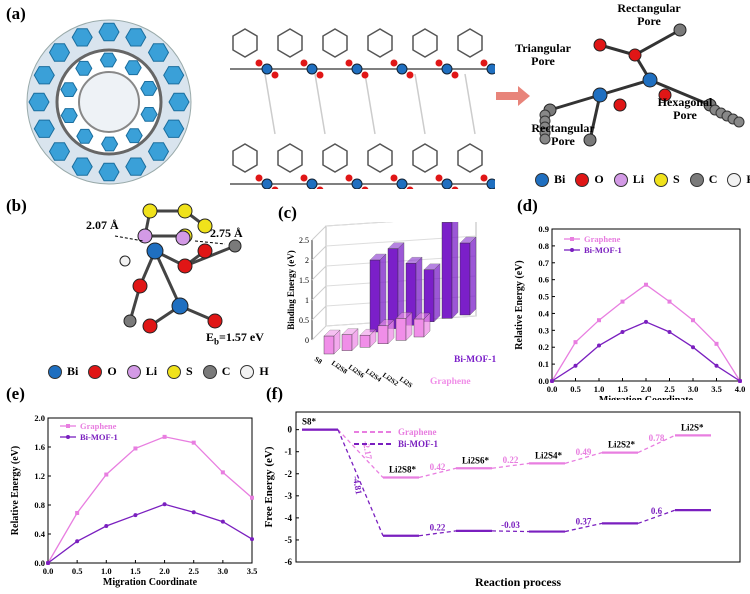  What do you see at coordinates (252, 571) in the screenshot?
I see `x-tick-label: 3.5` at bounding box center [252, 571].